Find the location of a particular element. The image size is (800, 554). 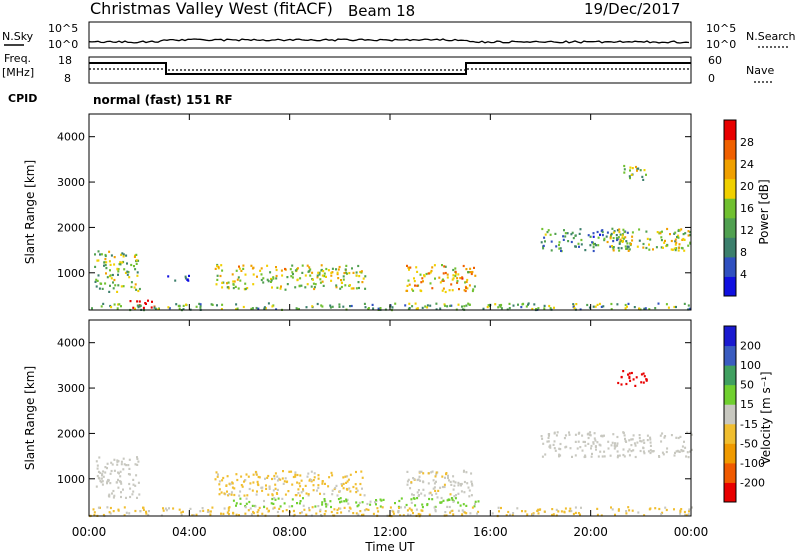

y-tick-label: 4000 is located at coordinates (71, 137).